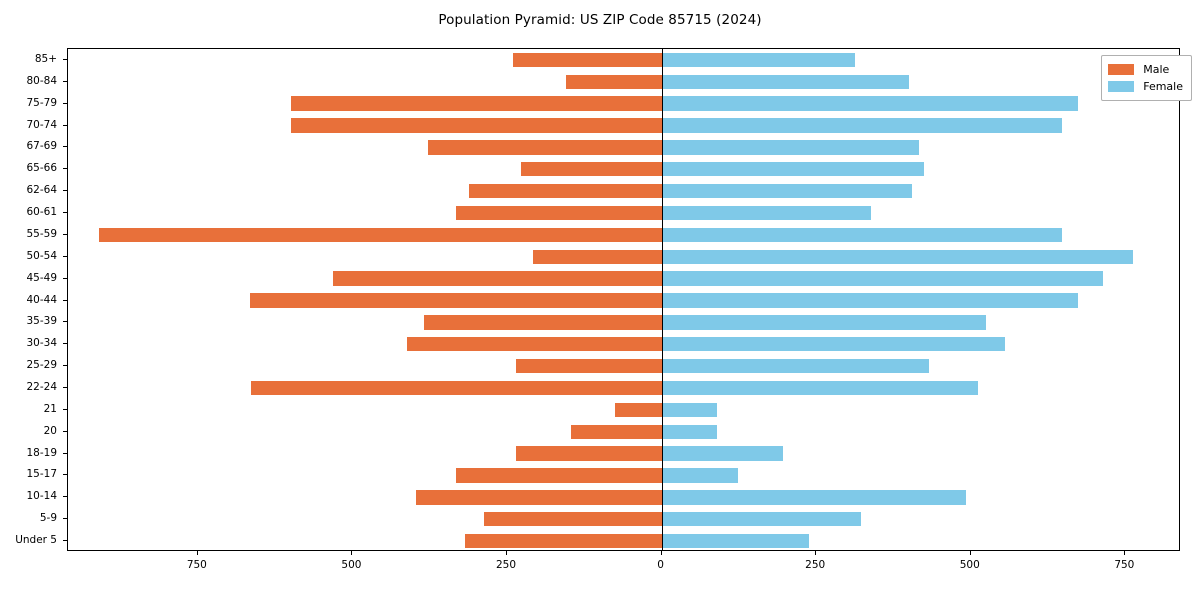 The image size is (1200, 600). I want to click on y-tick-label: 80-84, so click(41, 80).